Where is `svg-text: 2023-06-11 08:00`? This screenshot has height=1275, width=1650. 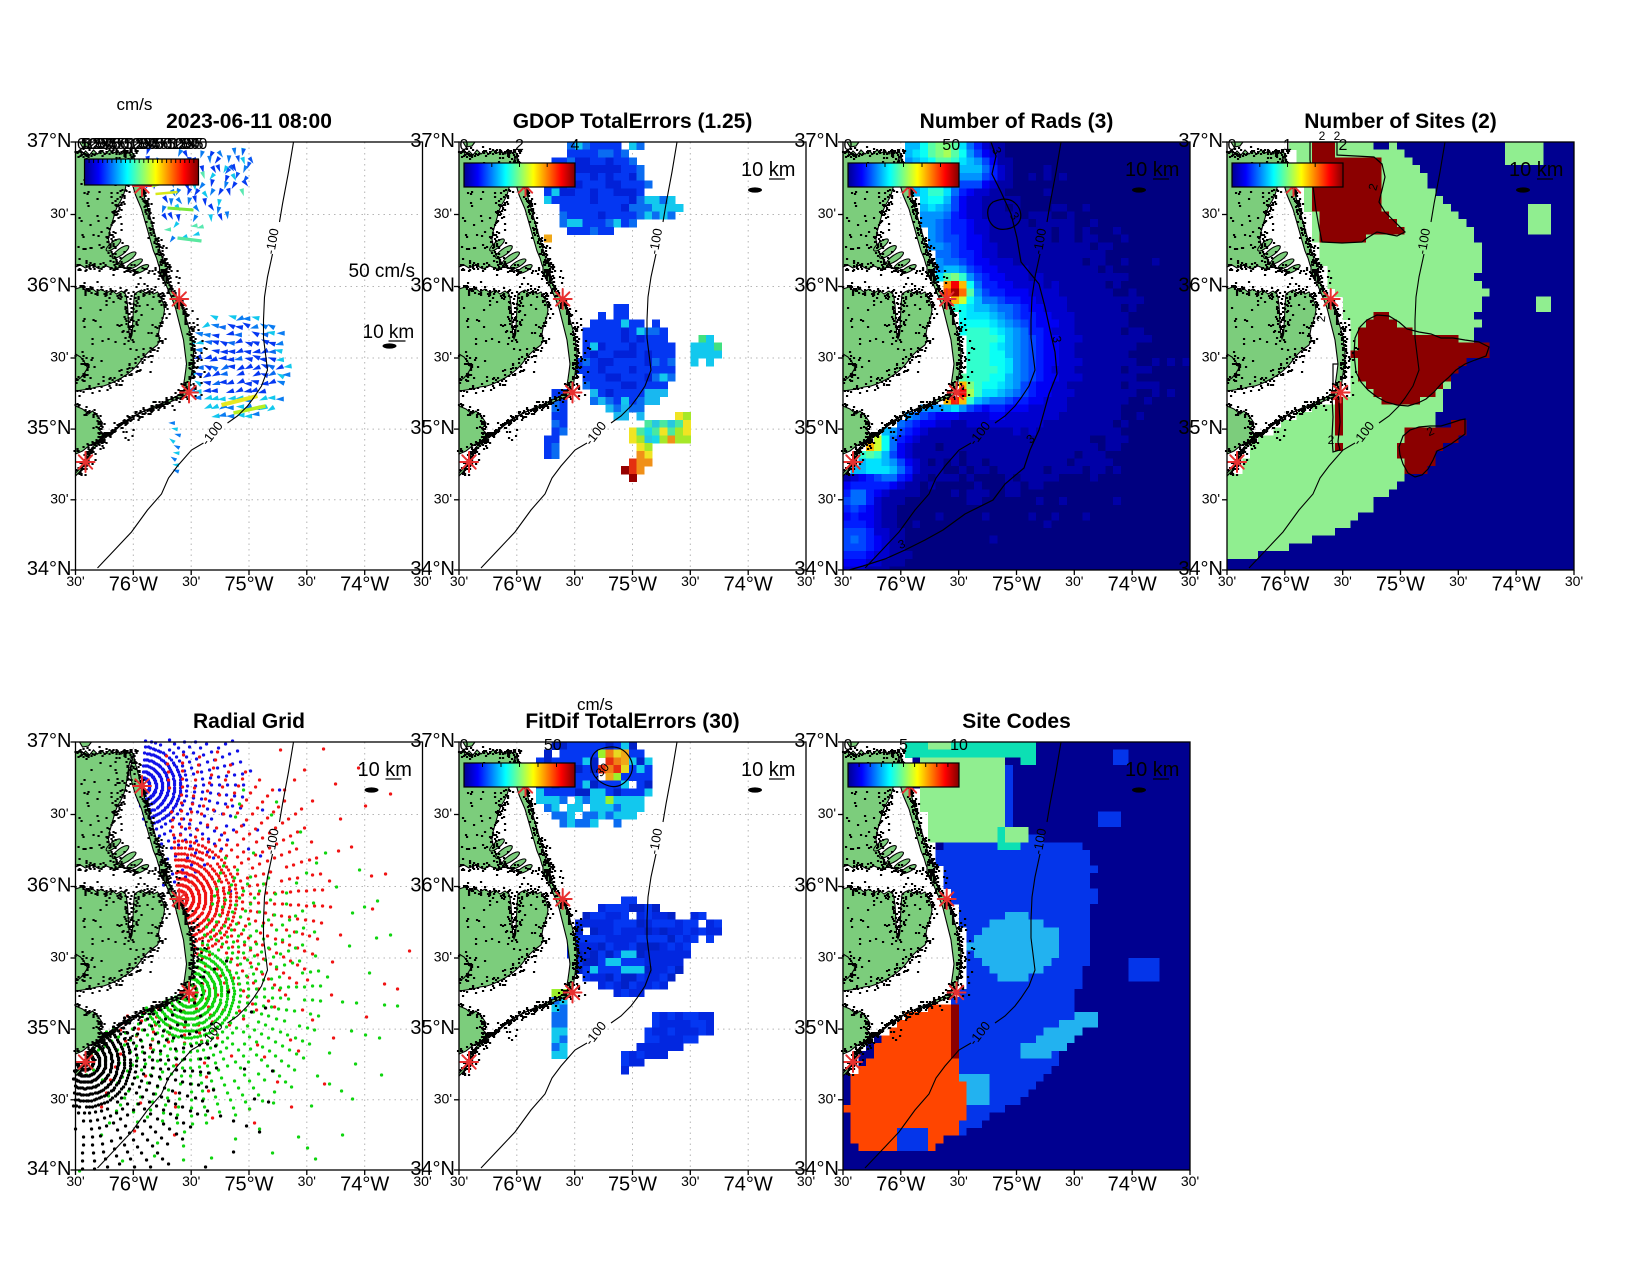
svg-text: 2023-06-11 08:00 is located at coordinates (249, 121).